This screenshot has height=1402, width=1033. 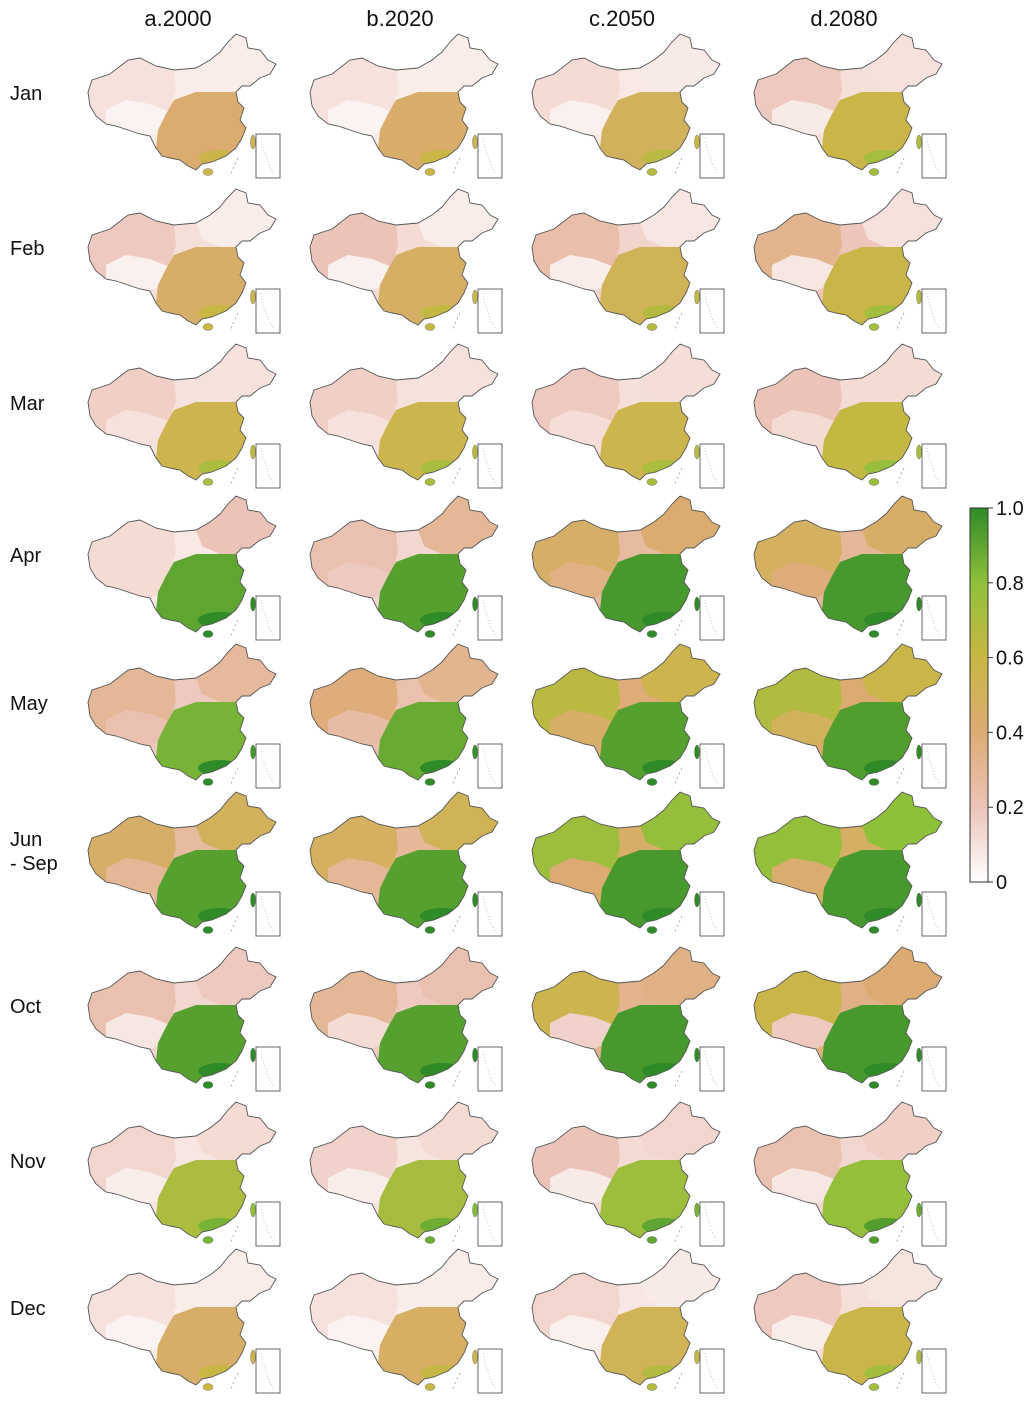 I want to click on map-cell-r2-c2, so click(x=620, y=415).